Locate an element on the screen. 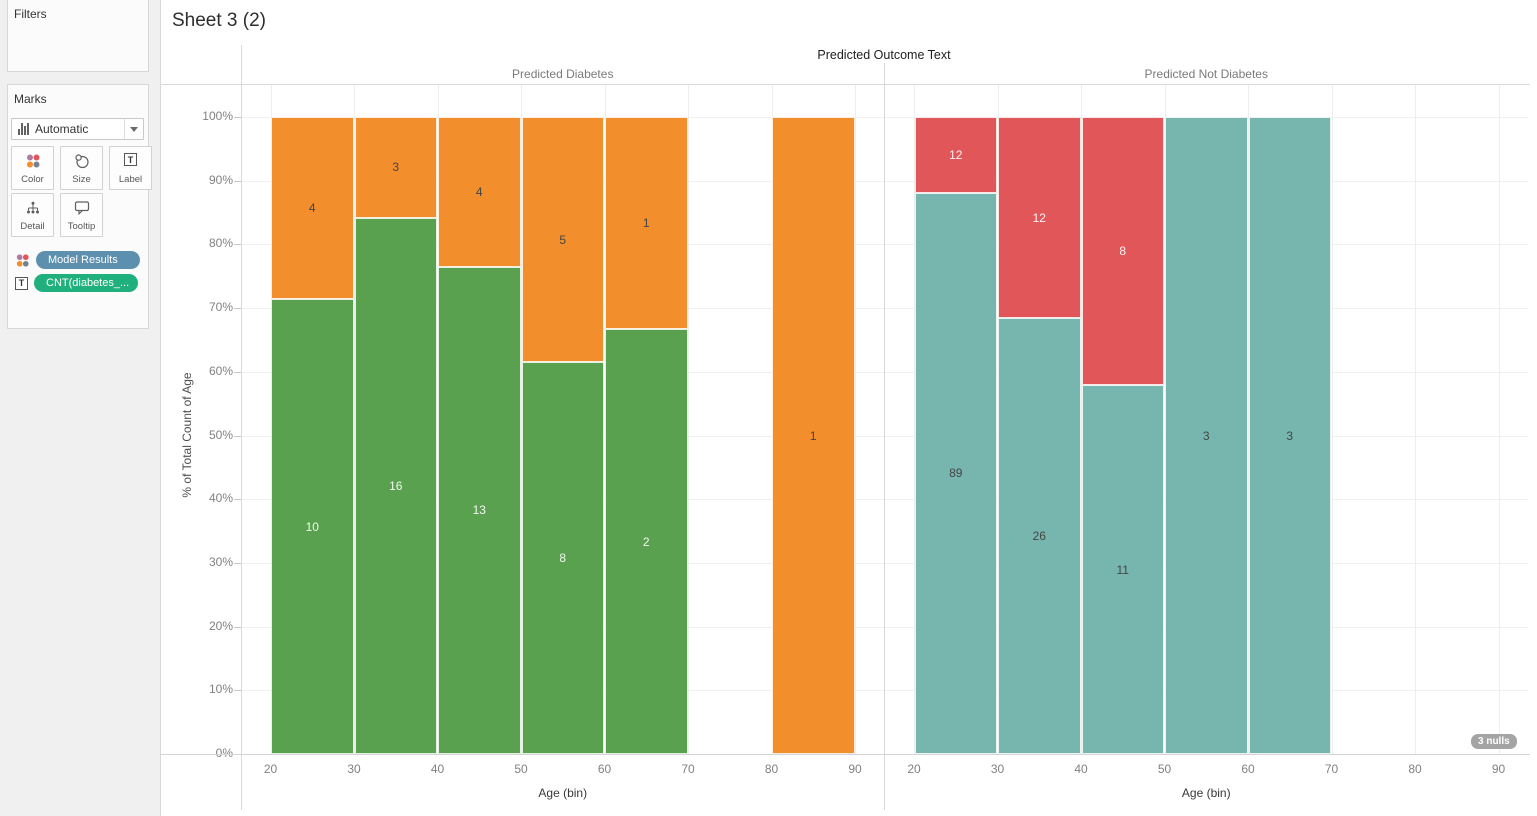  bar-value-label: 8 is located at coordinates (1123, 251).